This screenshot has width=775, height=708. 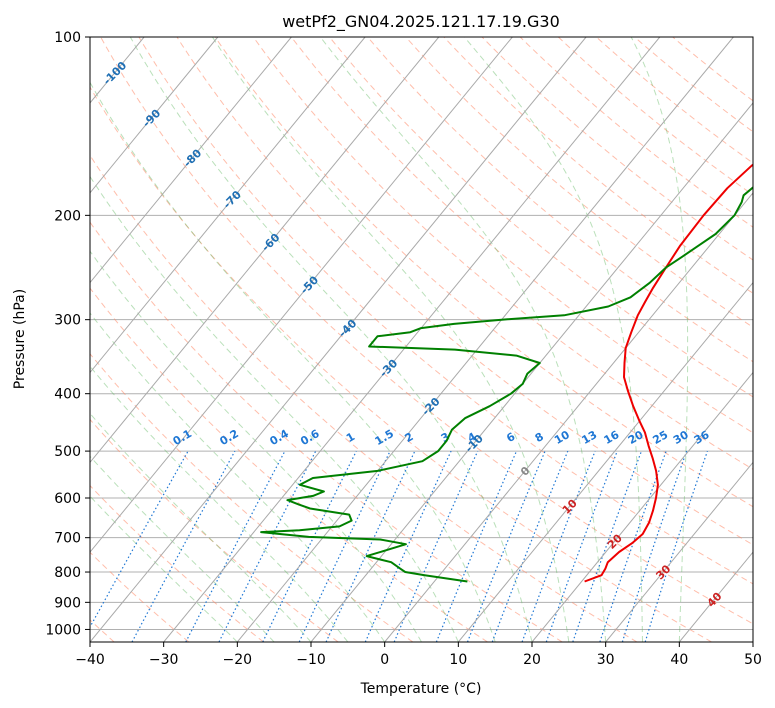 I want to click on y-tick-label: 700, so click(x=67, y=539).